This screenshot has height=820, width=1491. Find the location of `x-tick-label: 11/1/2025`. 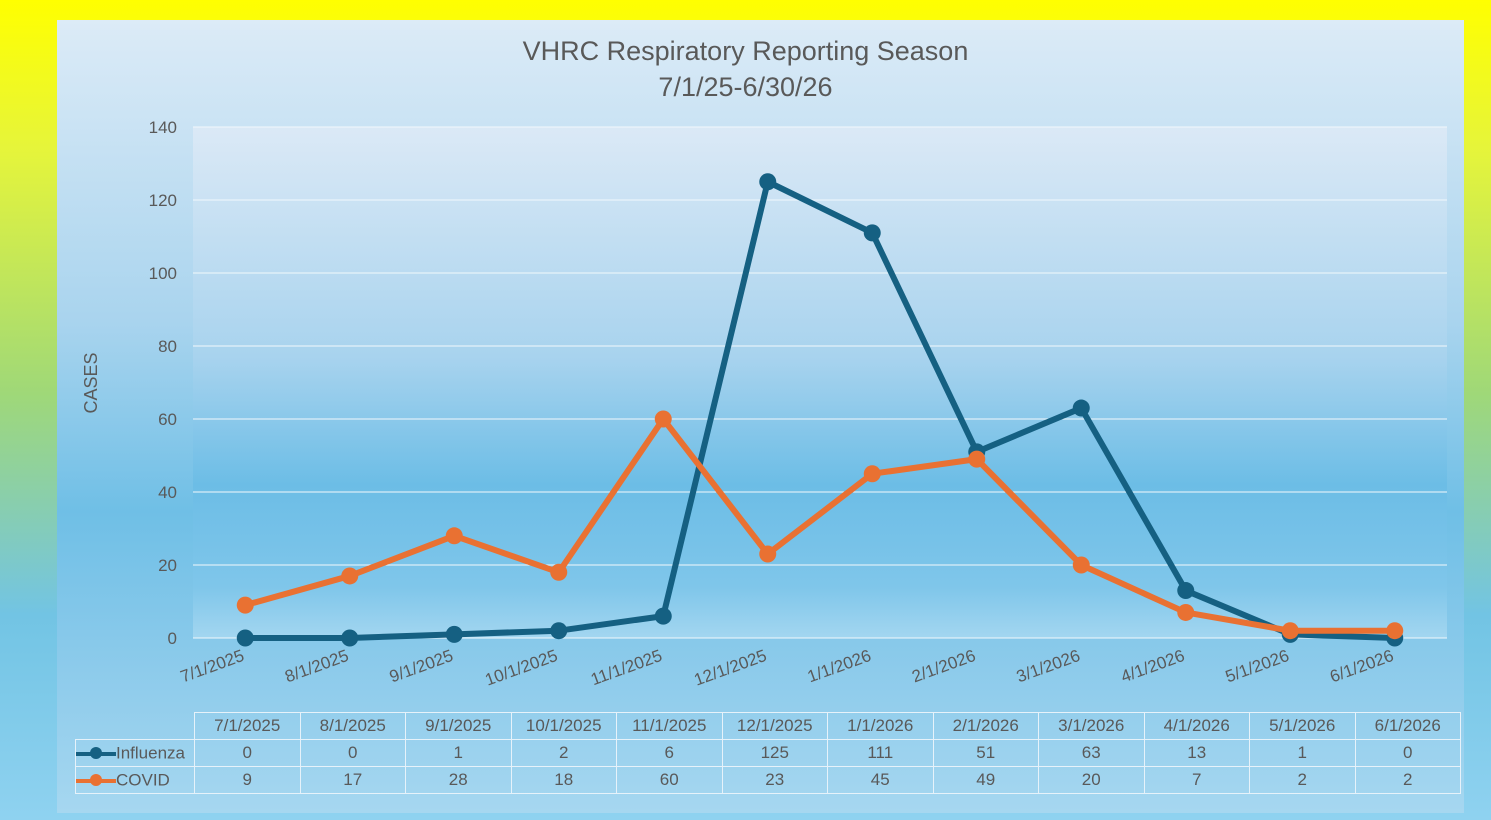

x-tick-label: 11/1/2025 is located at coordinates (626, 667).